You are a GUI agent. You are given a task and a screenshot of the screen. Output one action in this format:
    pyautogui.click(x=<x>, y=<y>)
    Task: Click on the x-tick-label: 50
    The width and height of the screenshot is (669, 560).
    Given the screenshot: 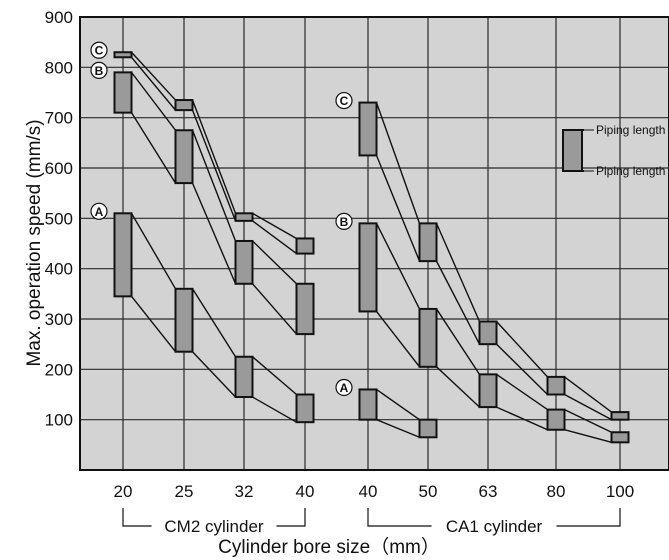 What is the action you would take?
    pyautogui.click(x=428, y=491)
    